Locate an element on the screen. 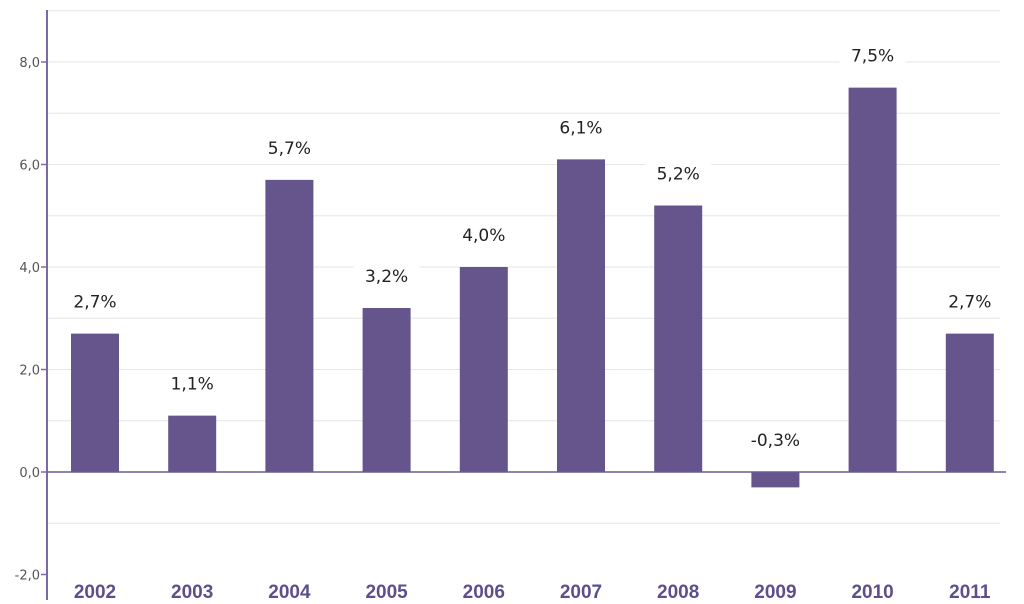  x-category-label: 2011 is located at coordinates (970, 592).